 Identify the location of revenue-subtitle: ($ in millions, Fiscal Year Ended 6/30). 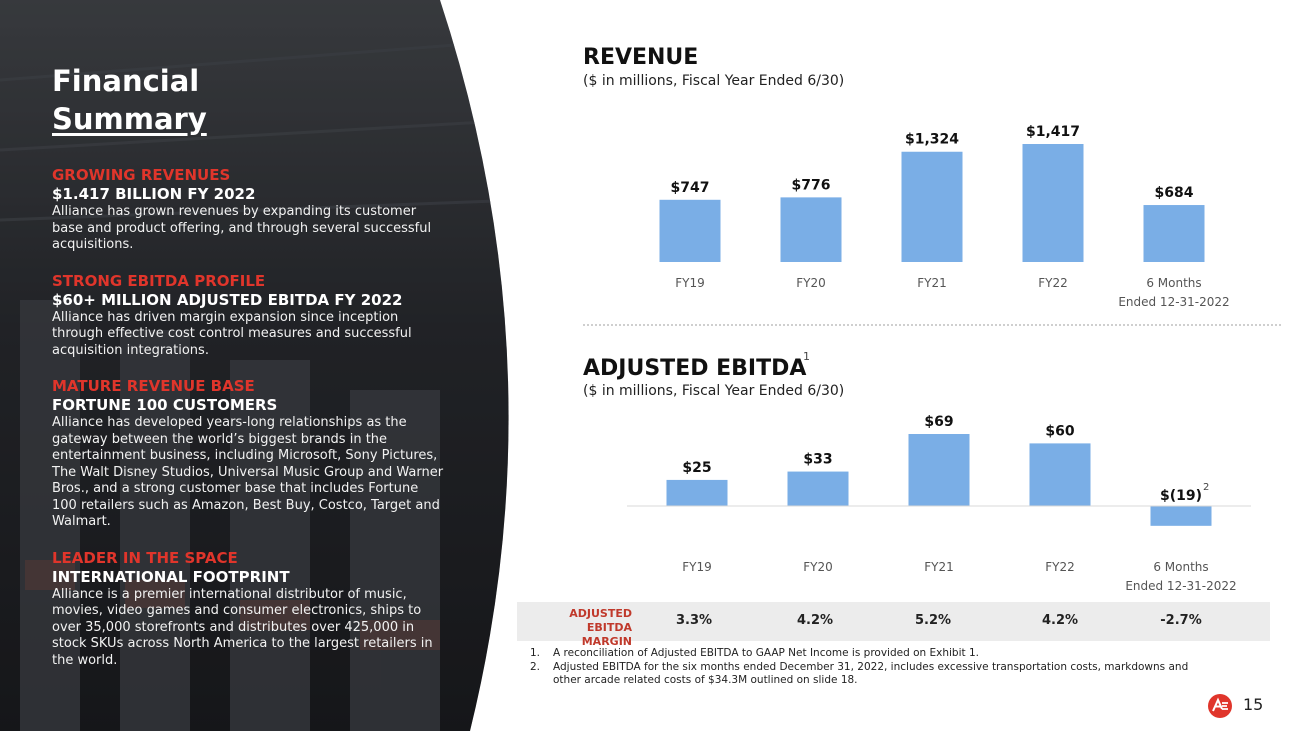
(714, 81).